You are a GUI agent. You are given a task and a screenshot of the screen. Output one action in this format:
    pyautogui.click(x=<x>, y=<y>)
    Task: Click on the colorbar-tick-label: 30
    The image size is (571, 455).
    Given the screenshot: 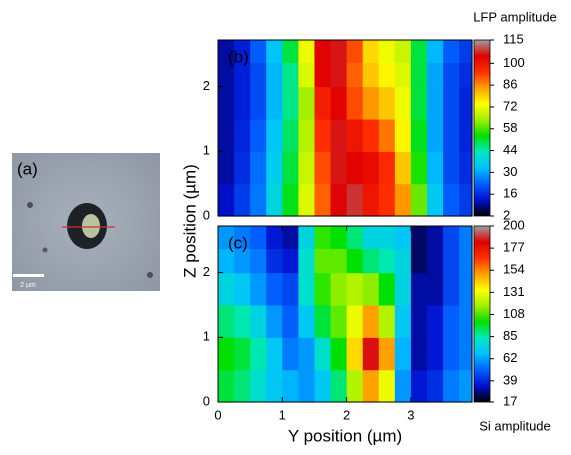 What is the action you would take?
    pyautogui.click(x=510, y=171)
    